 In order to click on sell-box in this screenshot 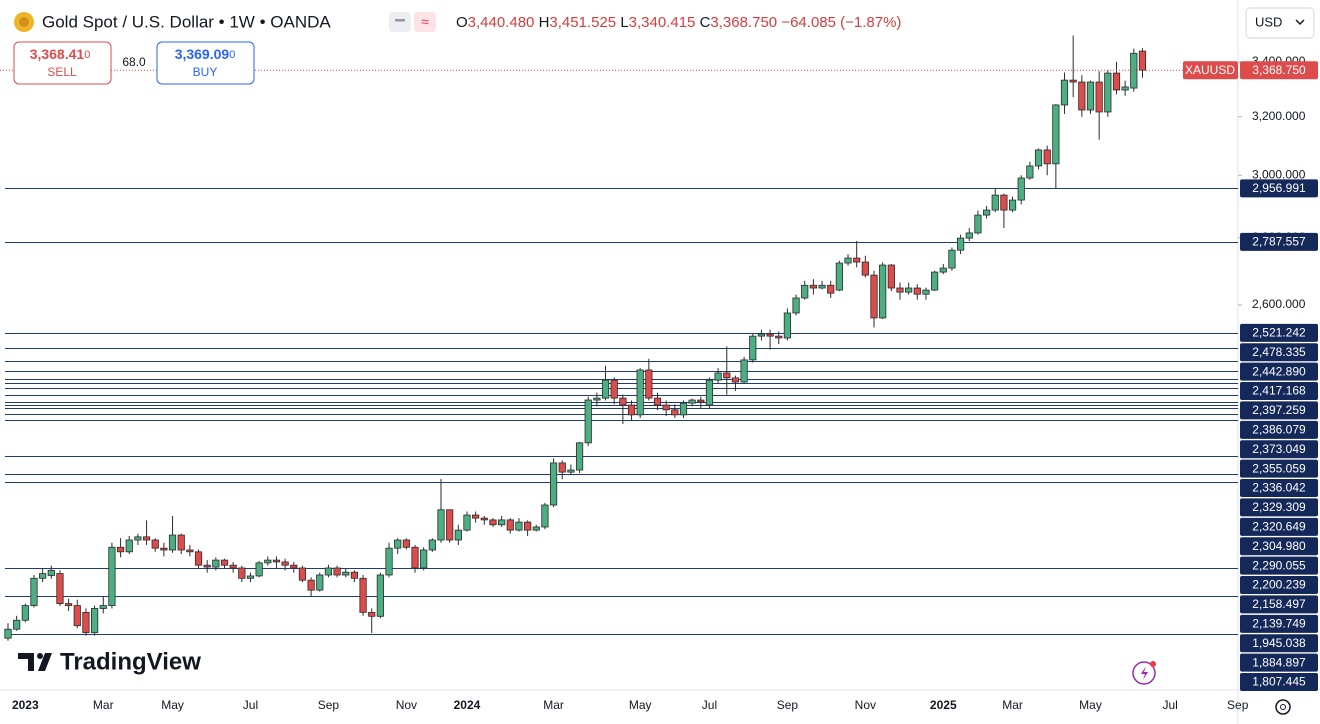, I will do `click(62, 63)`.